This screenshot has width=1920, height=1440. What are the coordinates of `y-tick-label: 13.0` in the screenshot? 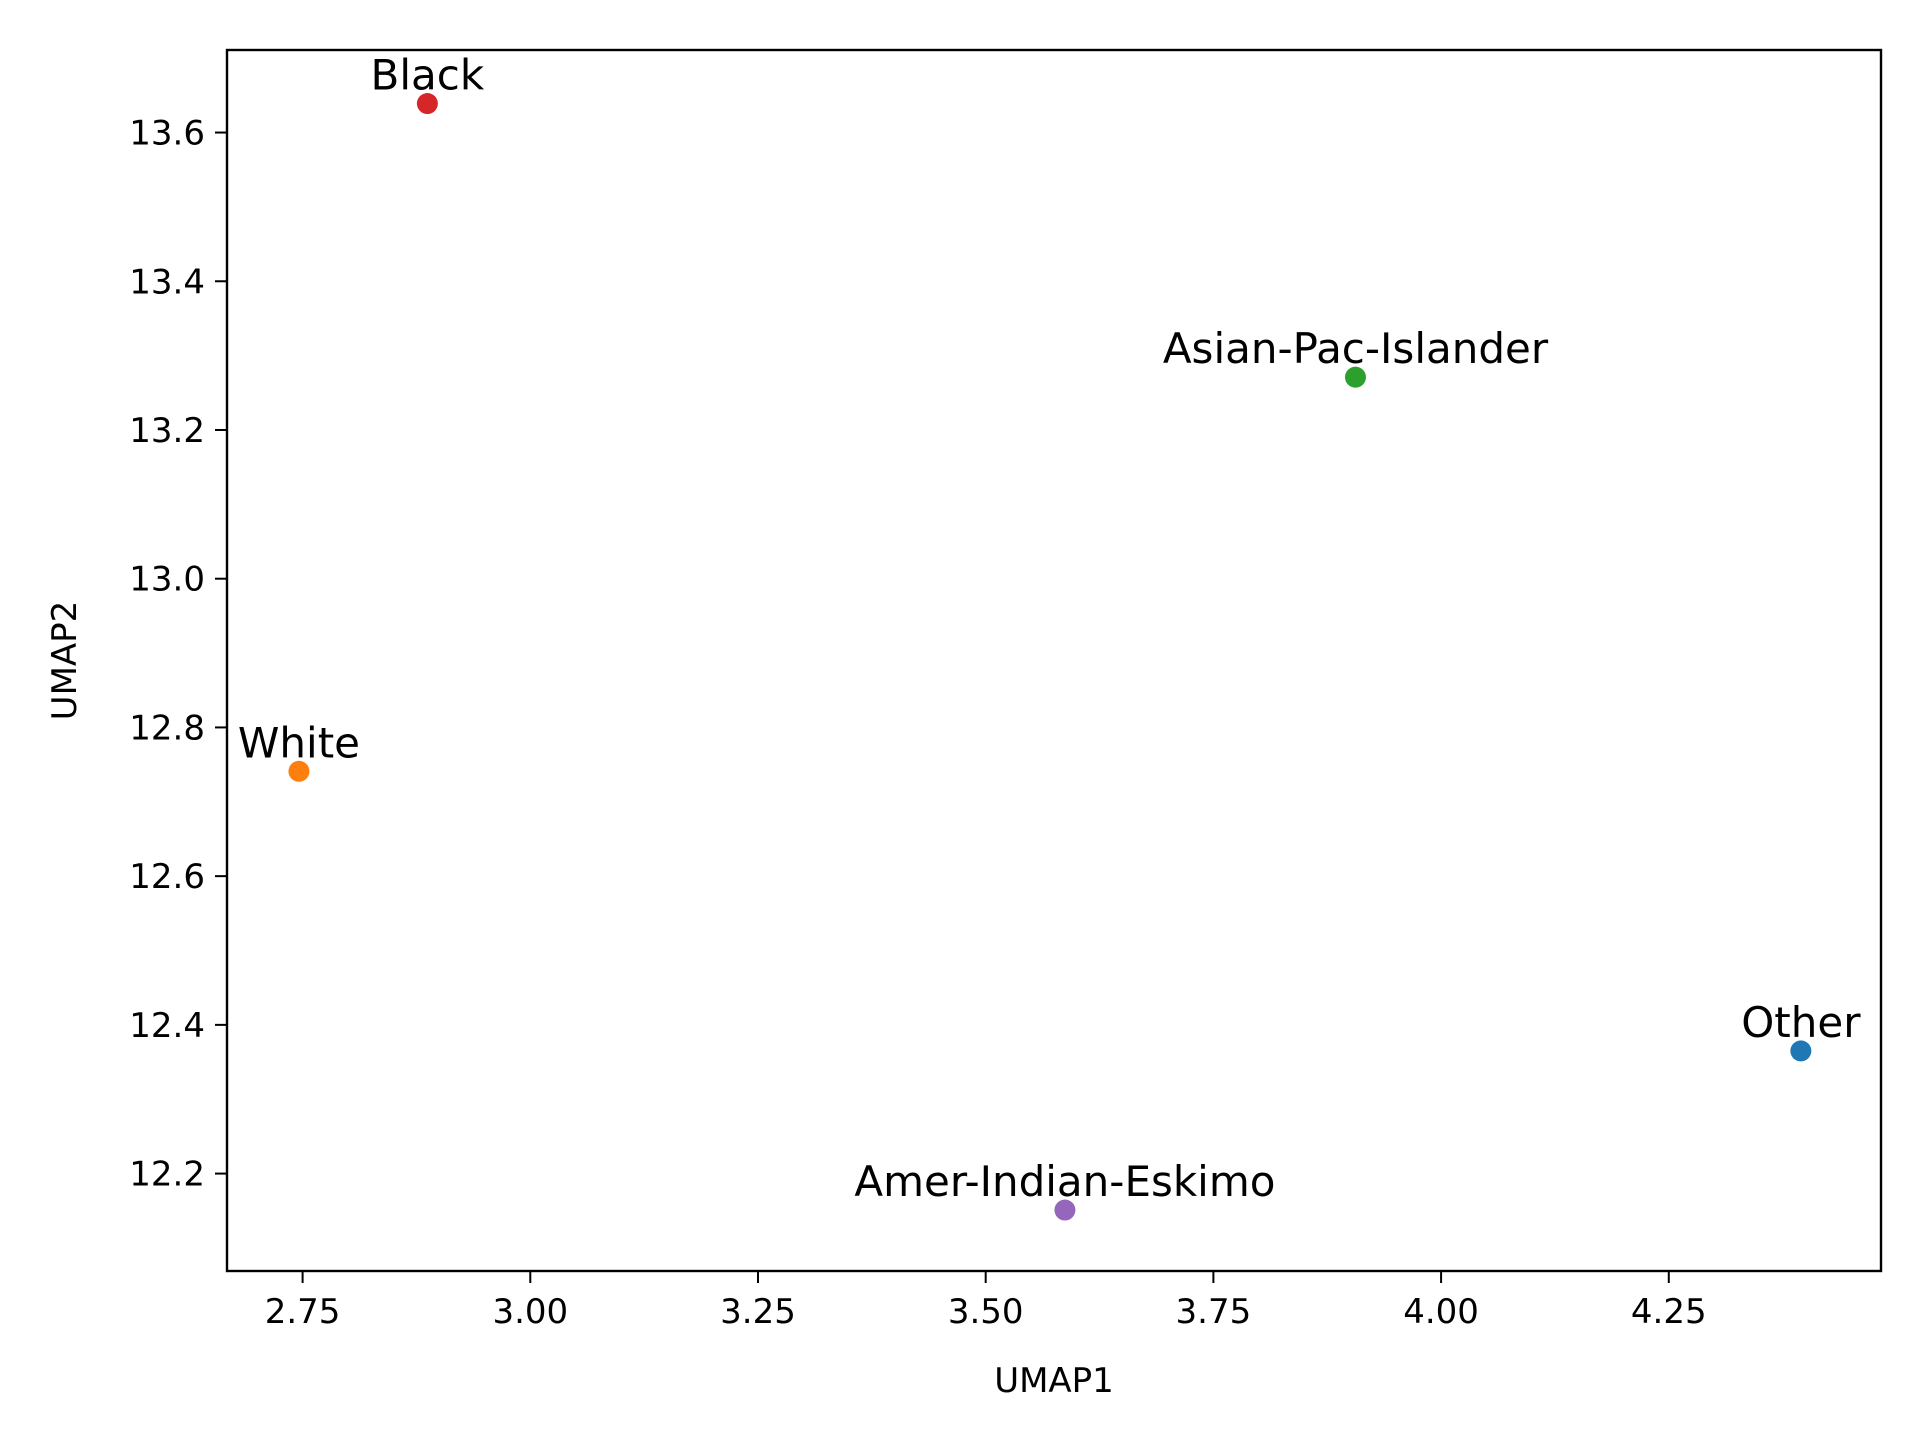 It's located at (167, 580).